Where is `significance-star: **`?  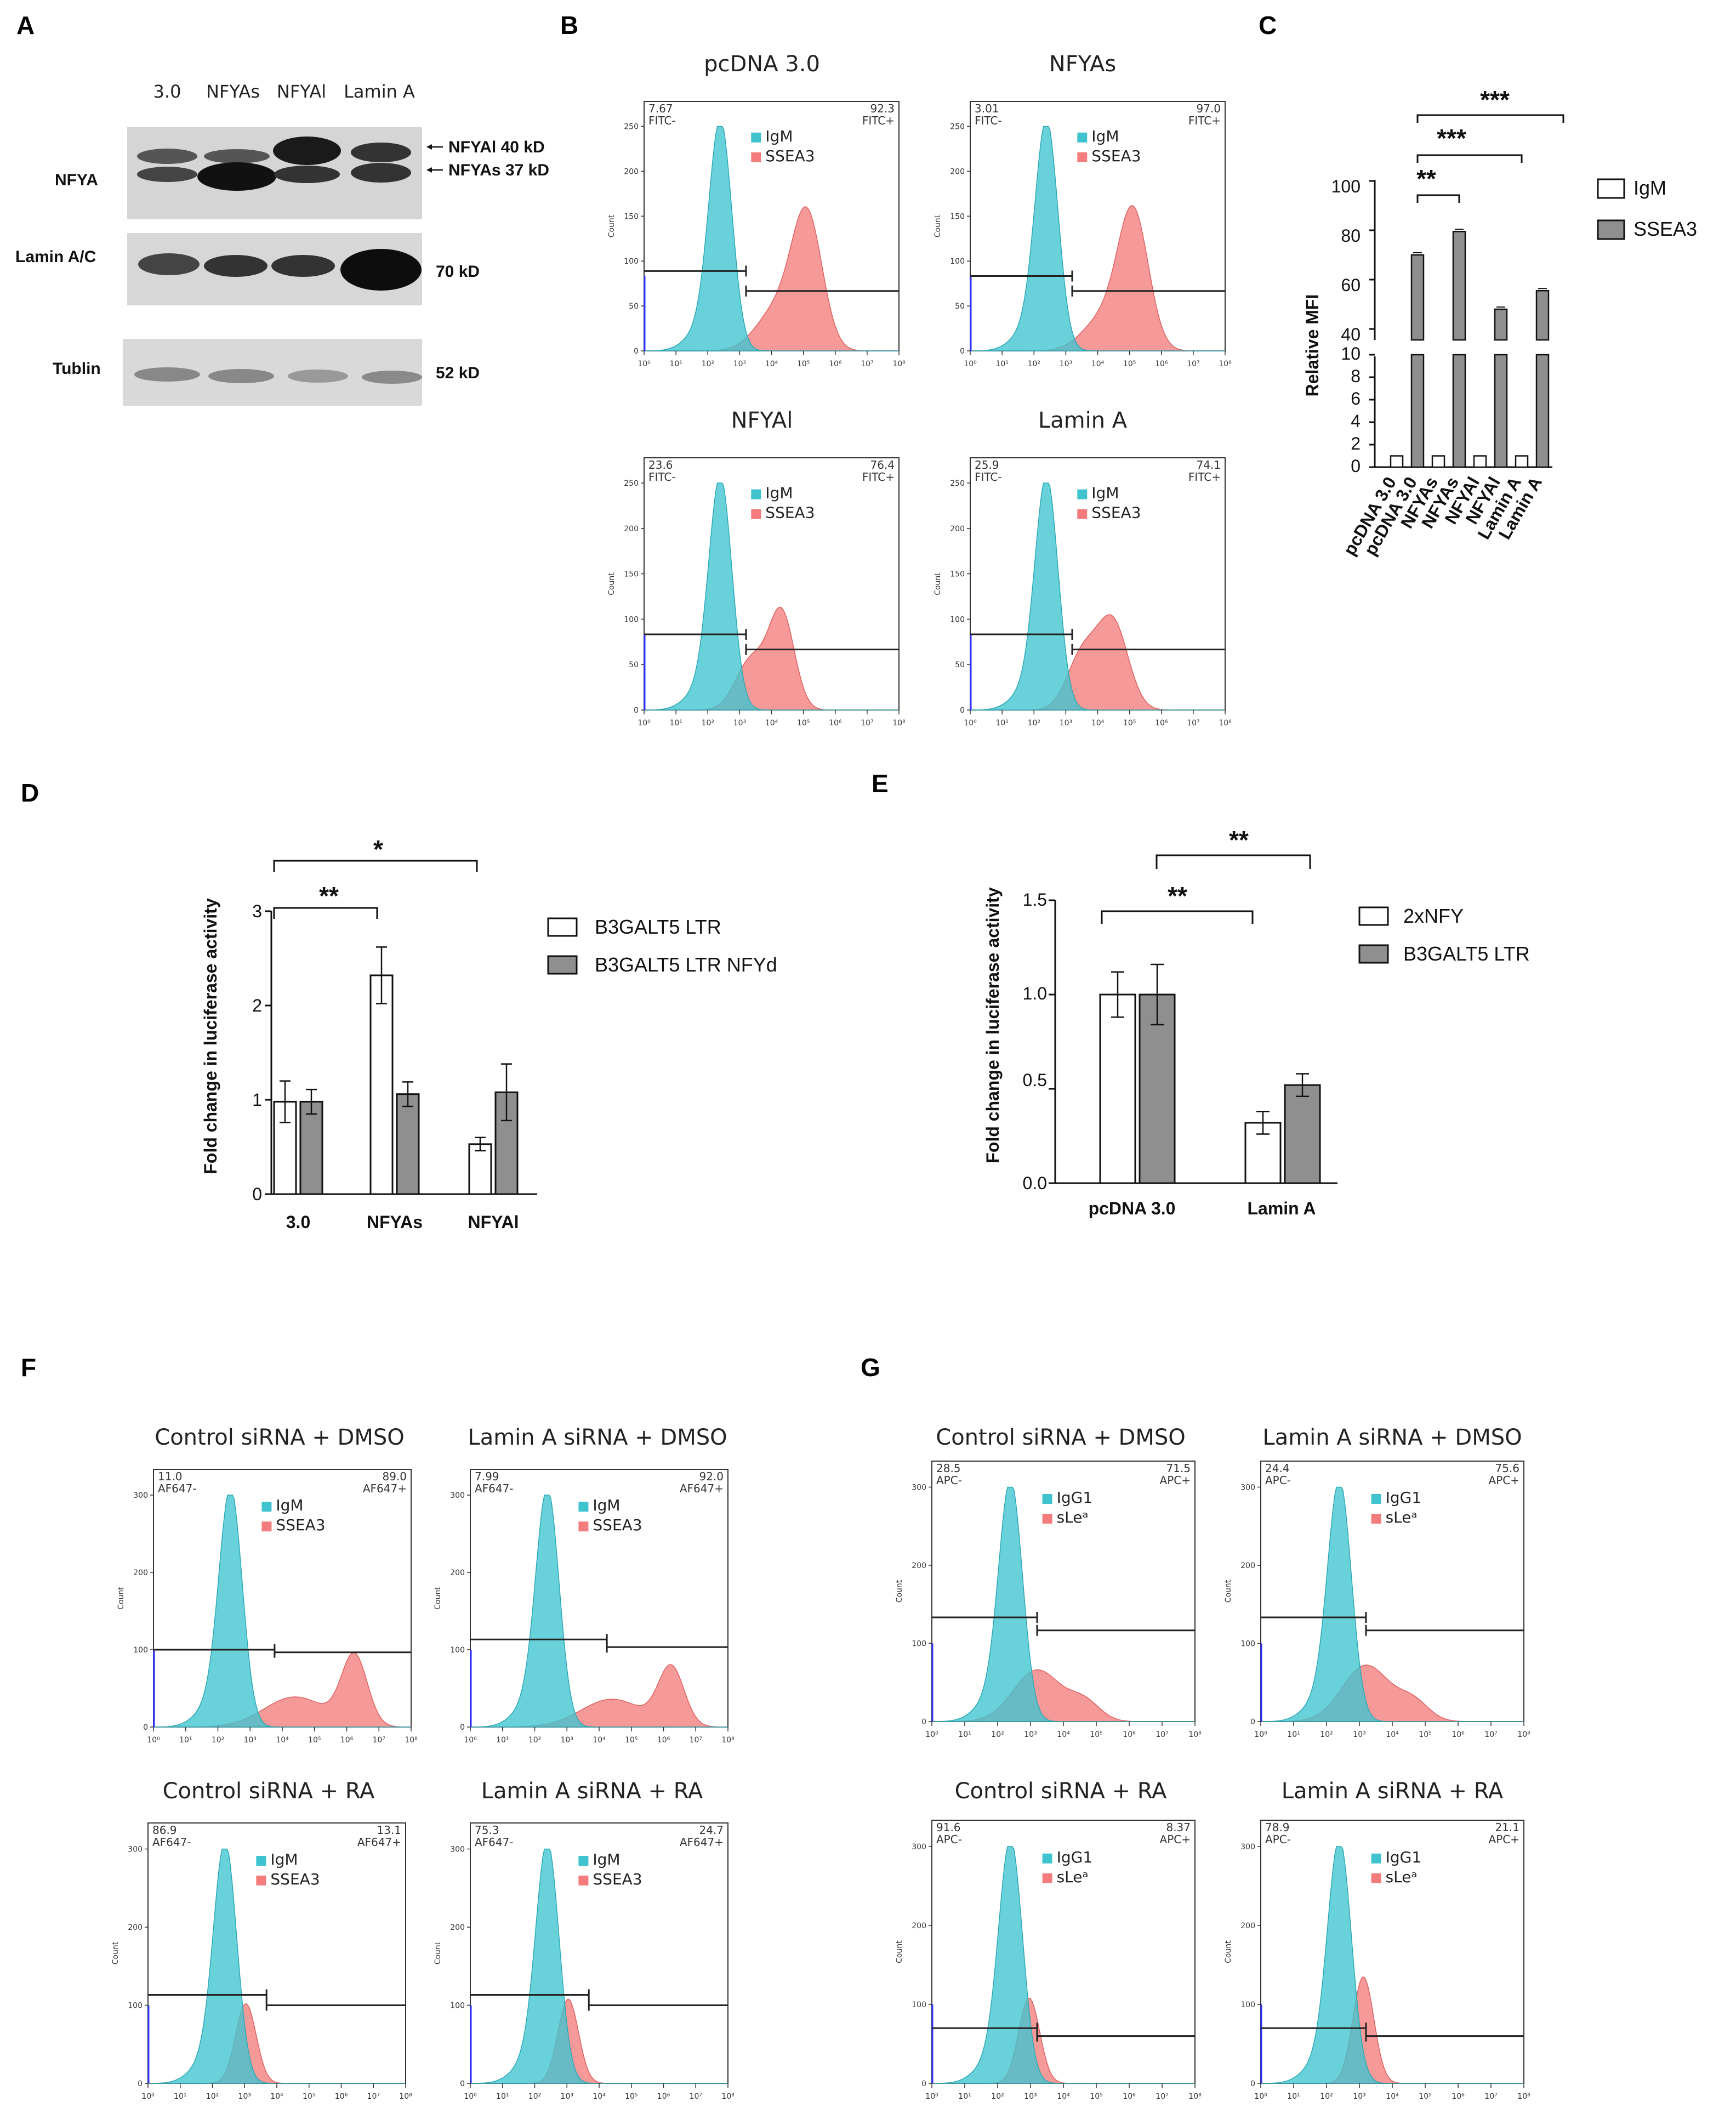
significance-star: ** is located at coordinates (1239, 840).